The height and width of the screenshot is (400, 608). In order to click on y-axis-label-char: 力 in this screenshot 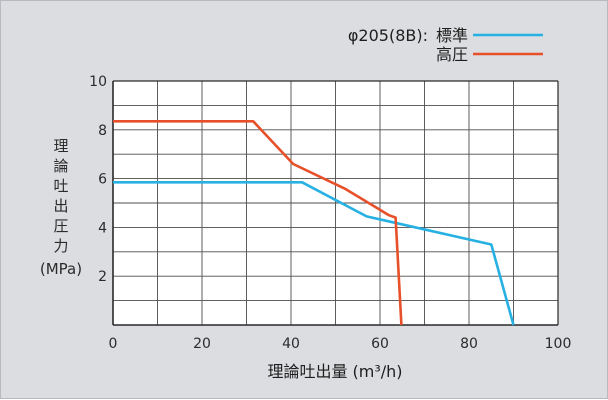, I will do `click(60, 246)`.